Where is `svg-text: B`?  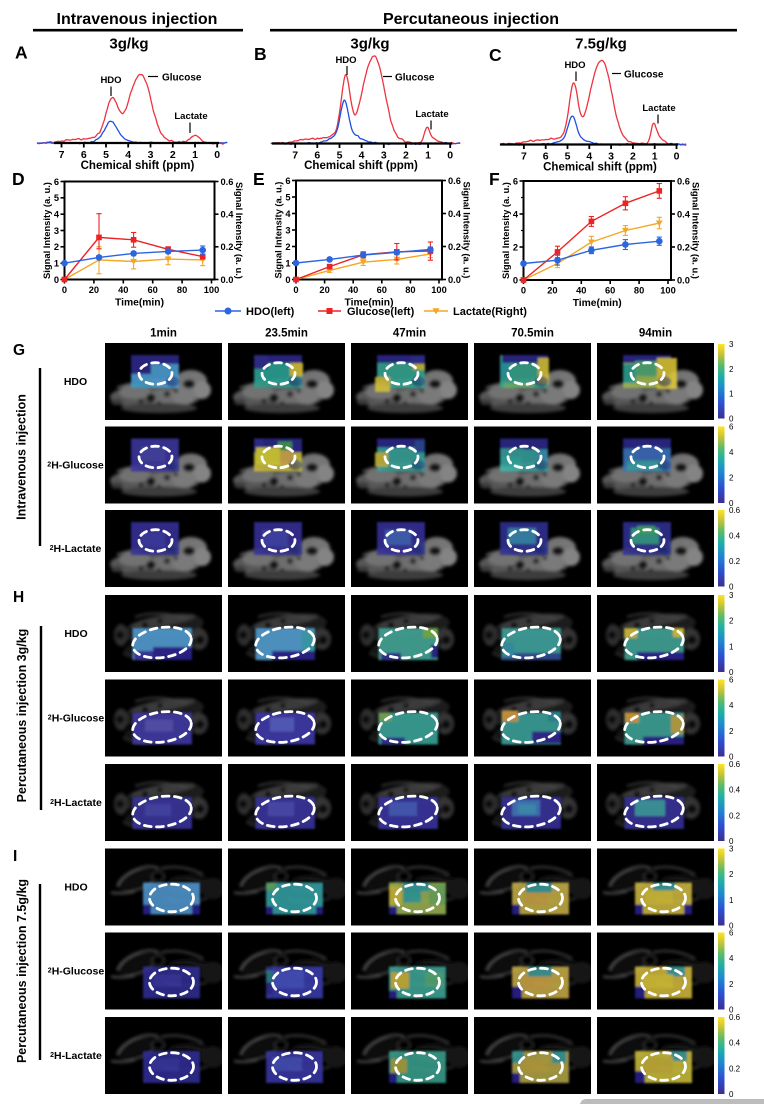
svg-text: B is located at coordinates (260, 54).